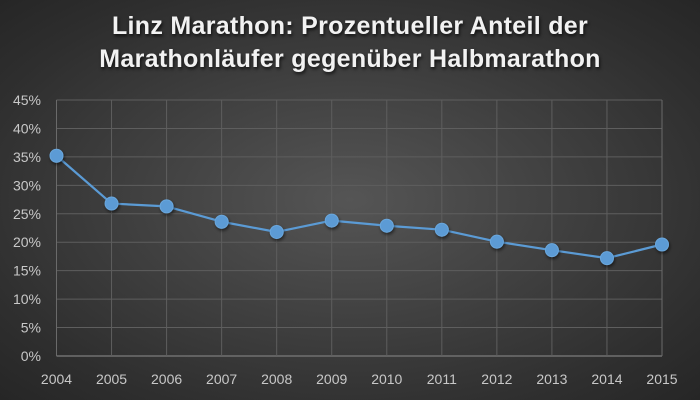 The width and height of the screenshot is (700, 400). I want to click on x-tick-label: 2008, so click(276, 379).